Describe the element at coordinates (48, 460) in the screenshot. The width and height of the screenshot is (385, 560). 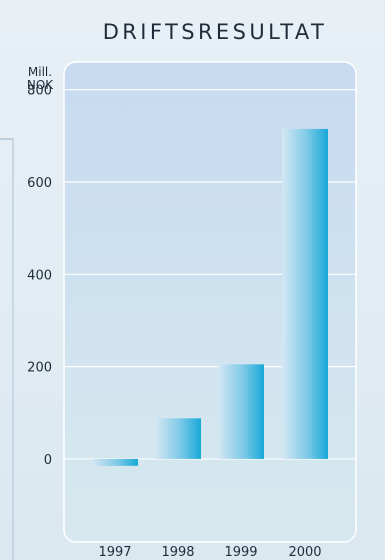
I see `y-tick-label: 0` at that location.